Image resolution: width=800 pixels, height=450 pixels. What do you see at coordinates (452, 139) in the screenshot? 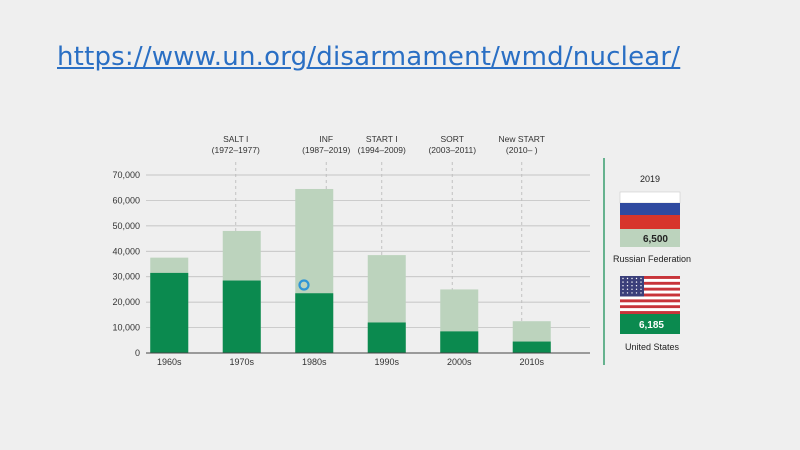
I see `treaty-name: SORT` at bounding box center [452, 139].